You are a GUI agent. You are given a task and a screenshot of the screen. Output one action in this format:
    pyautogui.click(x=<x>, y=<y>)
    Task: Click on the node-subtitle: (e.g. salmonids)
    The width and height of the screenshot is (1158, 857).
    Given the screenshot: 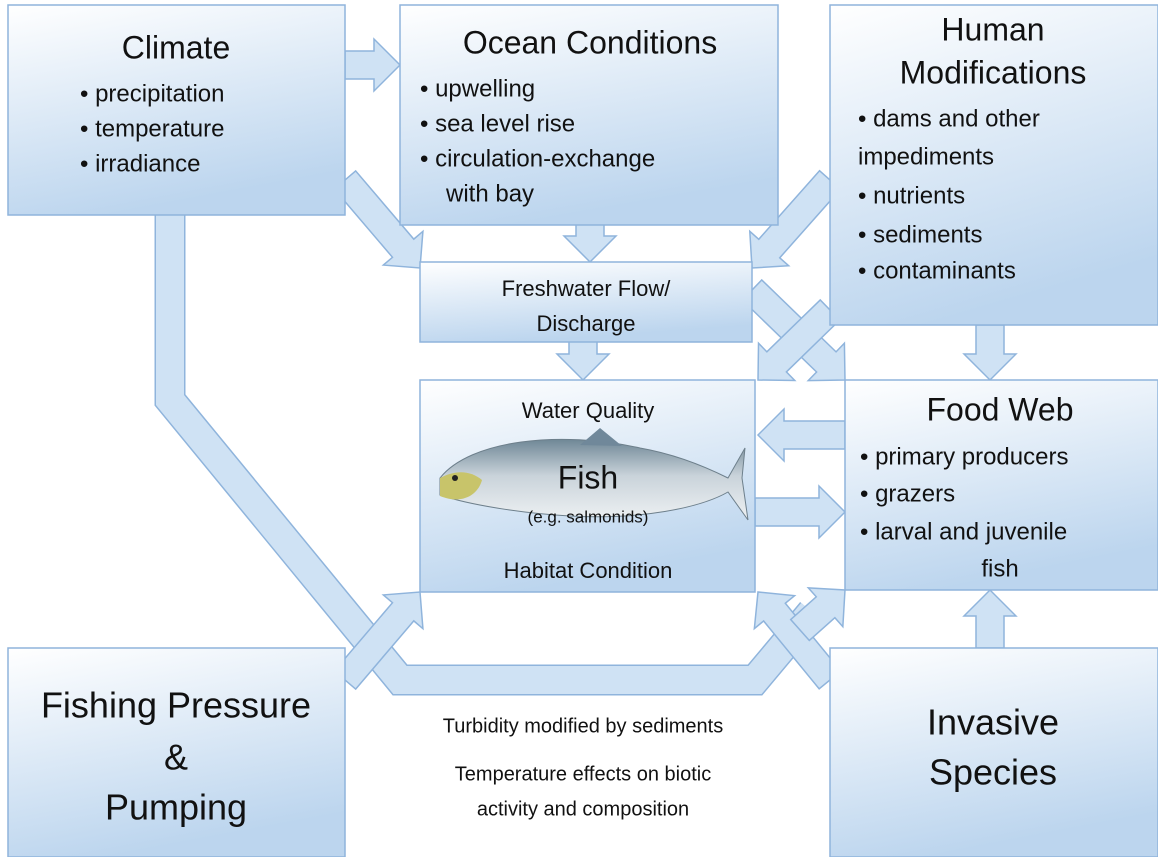 What is the action you would take?
    pyautogui.click(x=588, y=516)
    